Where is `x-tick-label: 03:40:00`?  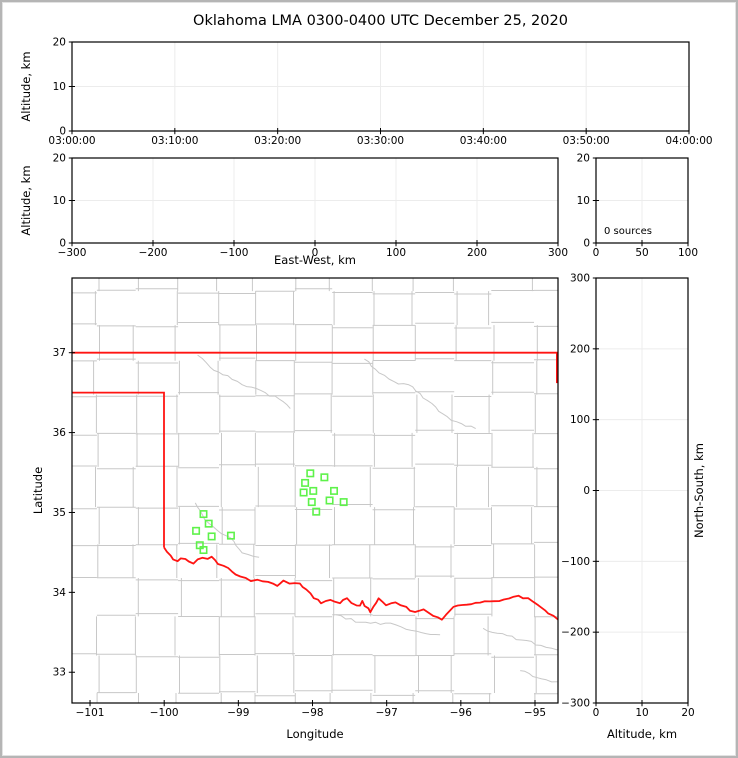 x-tick-label: 03:40:00 is located at coordinates (483, 141).